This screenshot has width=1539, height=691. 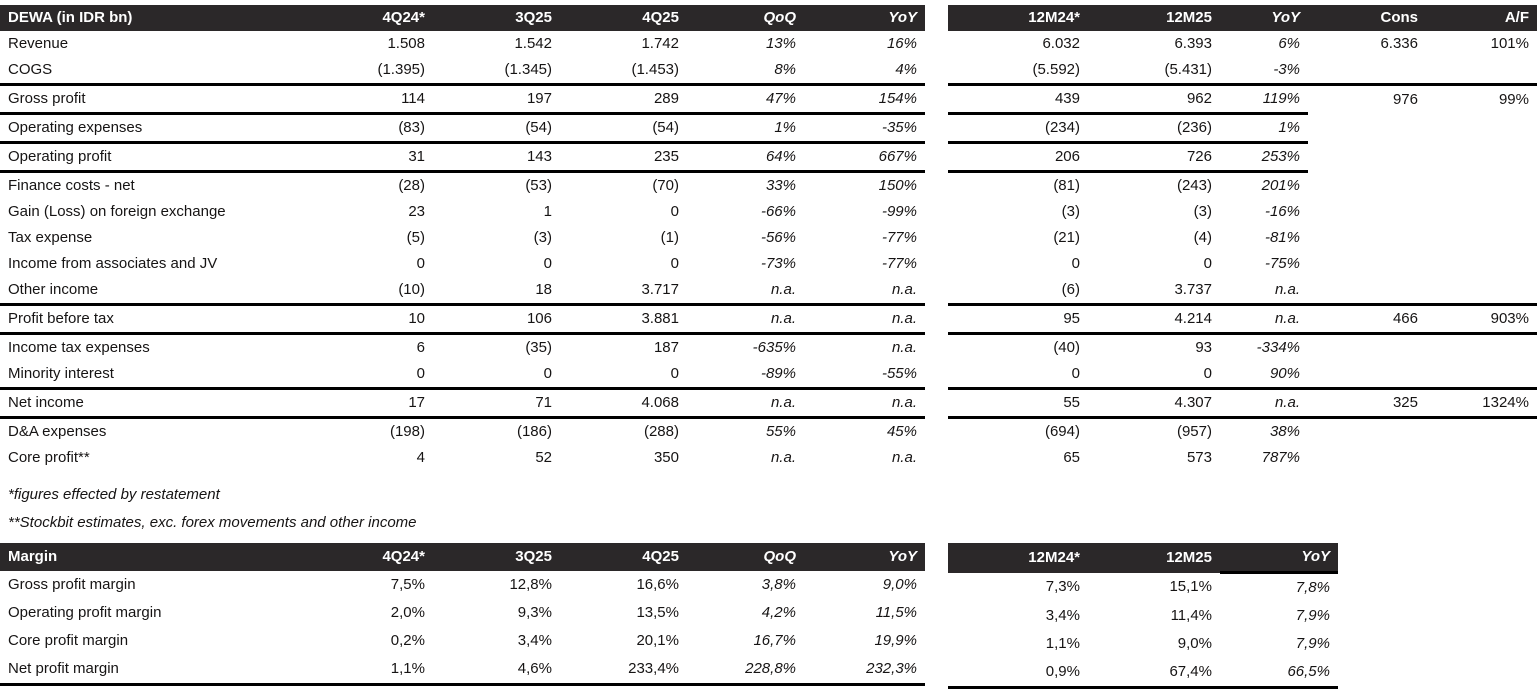 What do you see at coordinates (1284, 431) in the screenshot?
I see `cell: 38%` at bounding box center [1284, 431].